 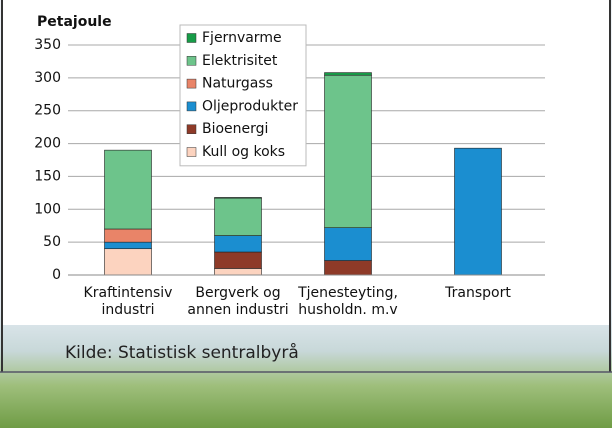 What do you see at coordinates (182, 352) in the screenshot?
I see `source: Kilde: Statistisk sentralbyrå` at bounding box center [182, 352].